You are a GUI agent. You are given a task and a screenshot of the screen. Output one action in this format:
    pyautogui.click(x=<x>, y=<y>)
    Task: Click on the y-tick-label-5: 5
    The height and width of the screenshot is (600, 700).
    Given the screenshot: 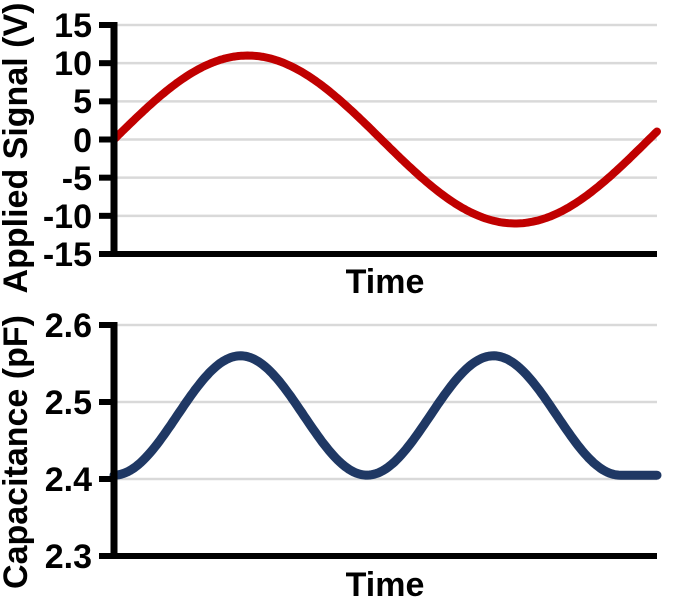 What is the action you would take?
    pyautogui.click(x=82, y=102)
    